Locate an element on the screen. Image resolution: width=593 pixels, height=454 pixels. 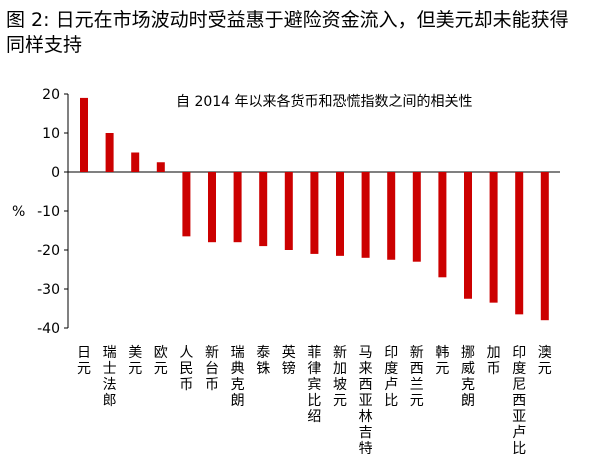
x-tick-label: 瑞典克朗 is located at coordinates (238, 377).